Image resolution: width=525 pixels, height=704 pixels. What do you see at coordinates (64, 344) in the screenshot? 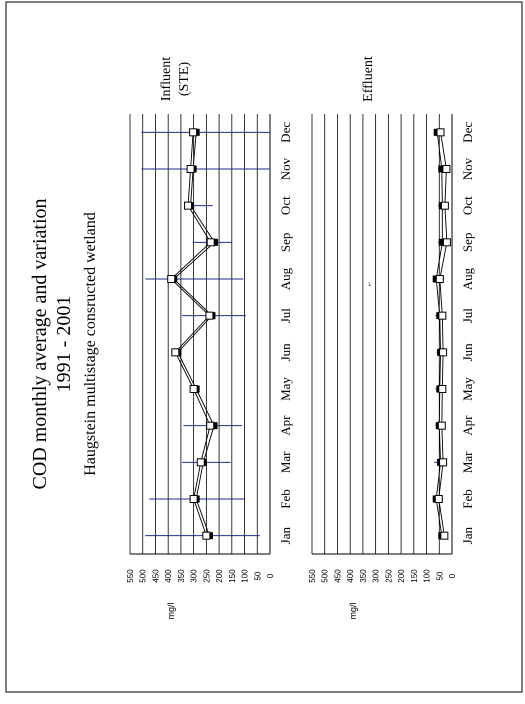
I see `chart-years: 1991 - 2001` at bounding box center [64, 344].